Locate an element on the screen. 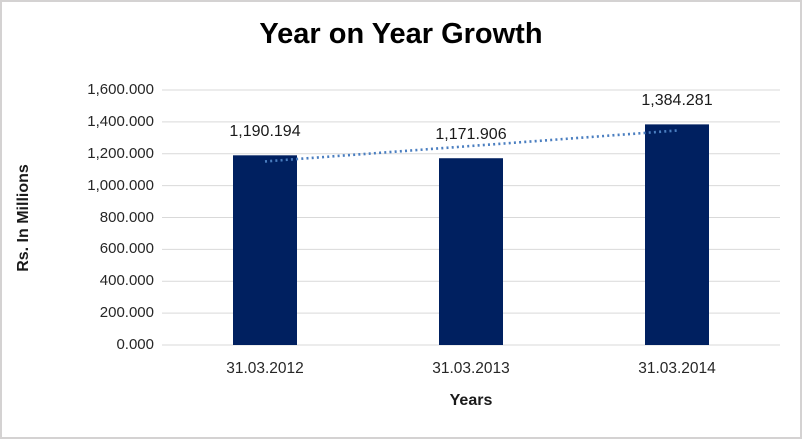  y-axis-tick-label: 1,000.000 is located at coordinates (120, 185).